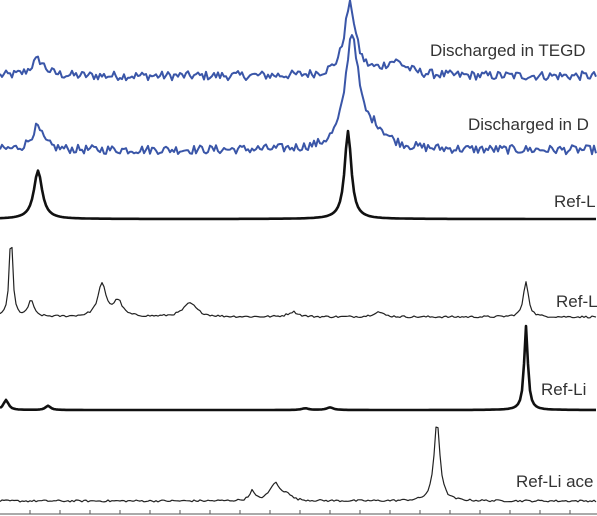 The image size is (597, 516). Describe the element at coordinates (528, 124) in the screenshot. I see `trace-label-discharged-dme: Discharged in D` at that location.